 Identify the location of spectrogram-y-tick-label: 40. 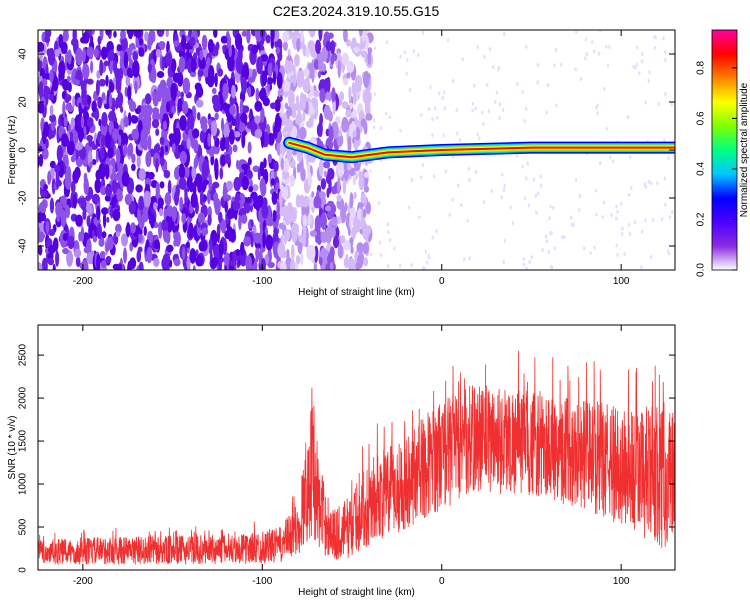
(23, 54).